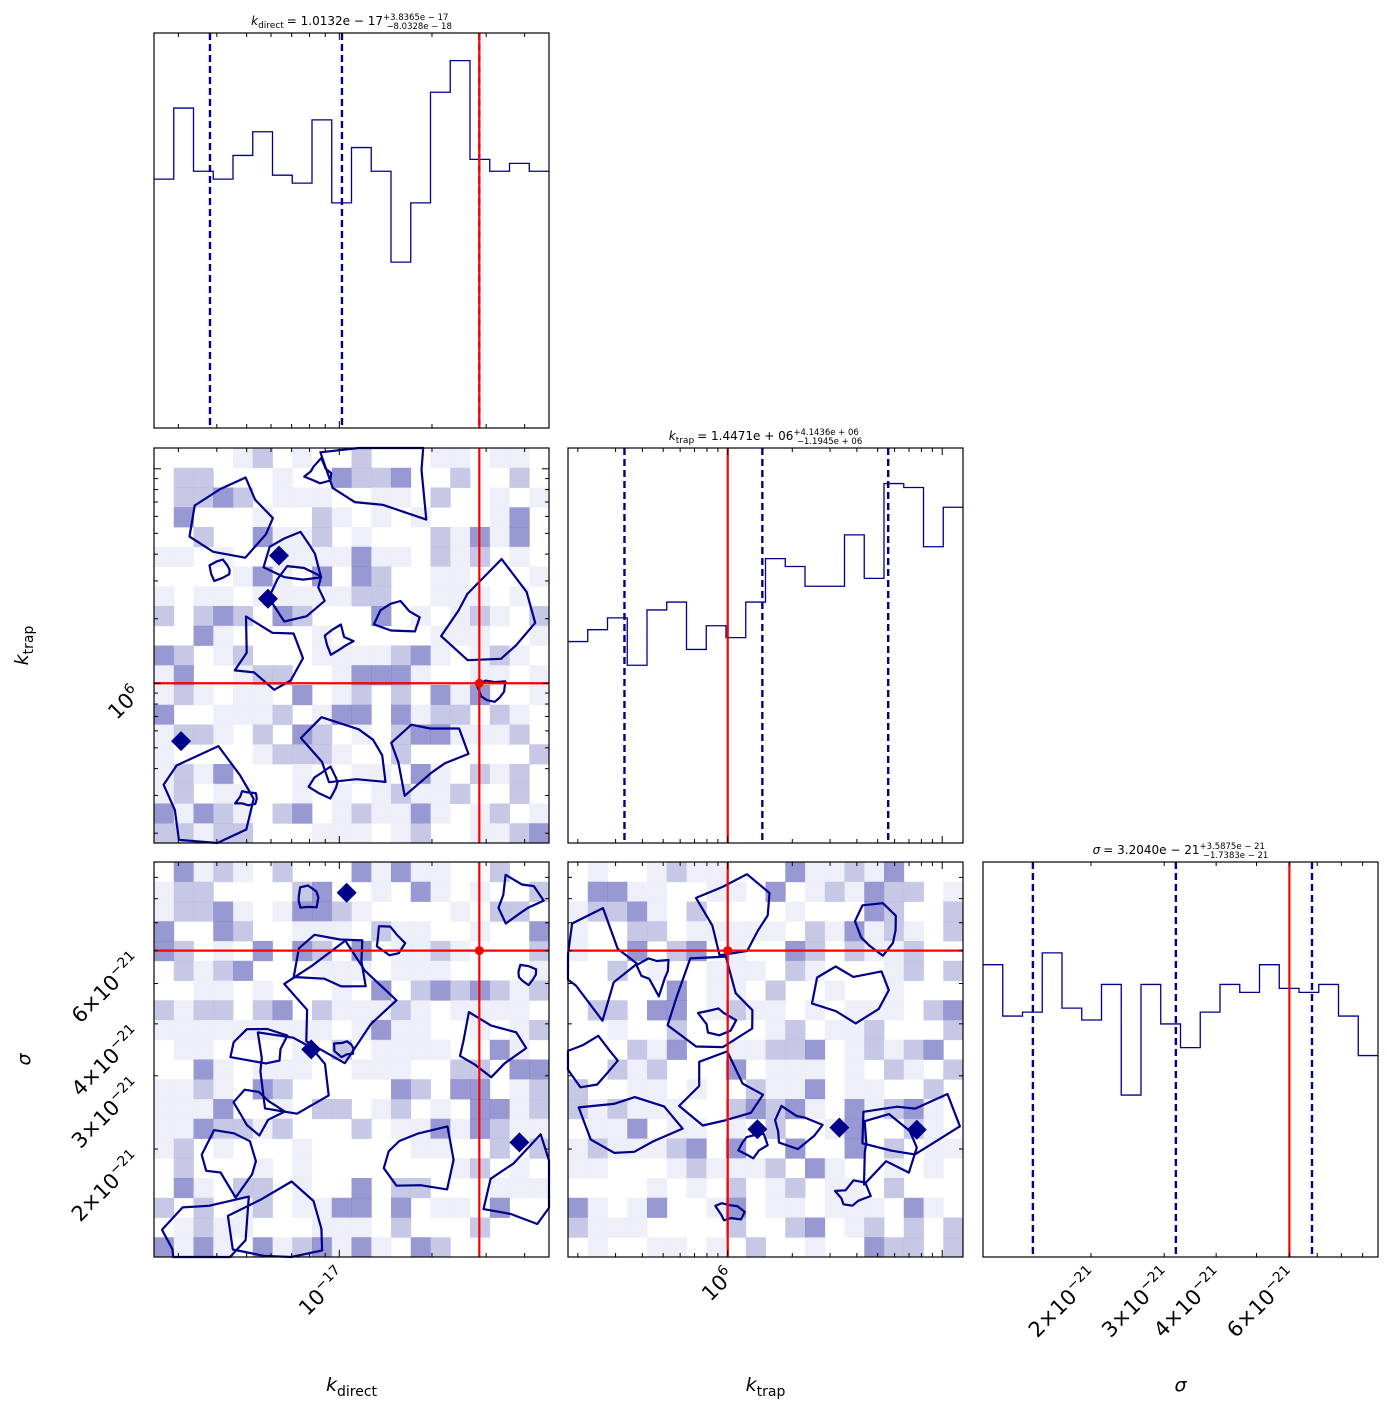  I want to click on x-axis-label-sigma: σ, so click(1180, 1385).